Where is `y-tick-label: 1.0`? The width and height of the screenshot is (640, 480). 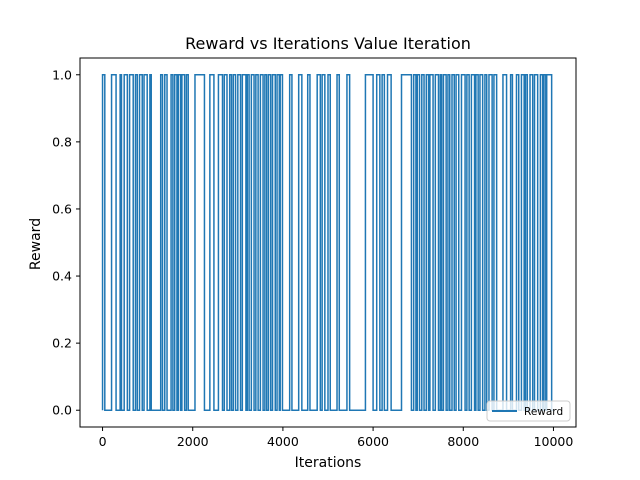 y-tick-label: 1.0 is located at coordinates (62, 74).